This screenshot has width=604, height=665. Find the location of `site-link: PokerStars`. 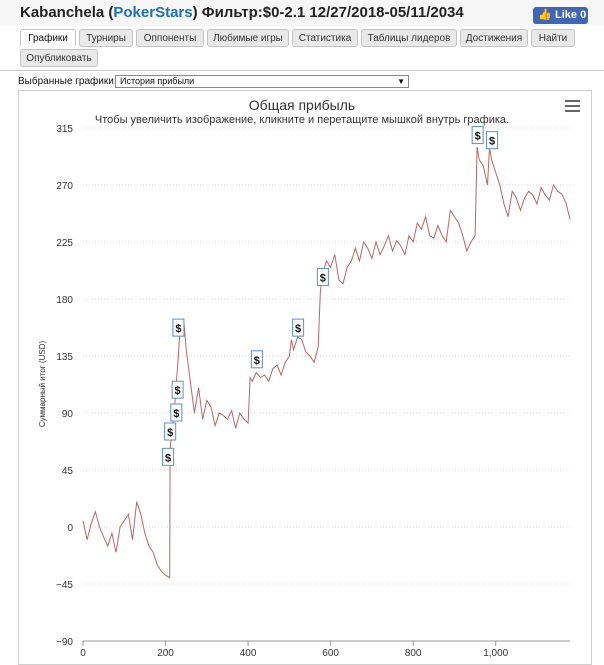

site-link: PokerStars is located at coordinates (153, 12).